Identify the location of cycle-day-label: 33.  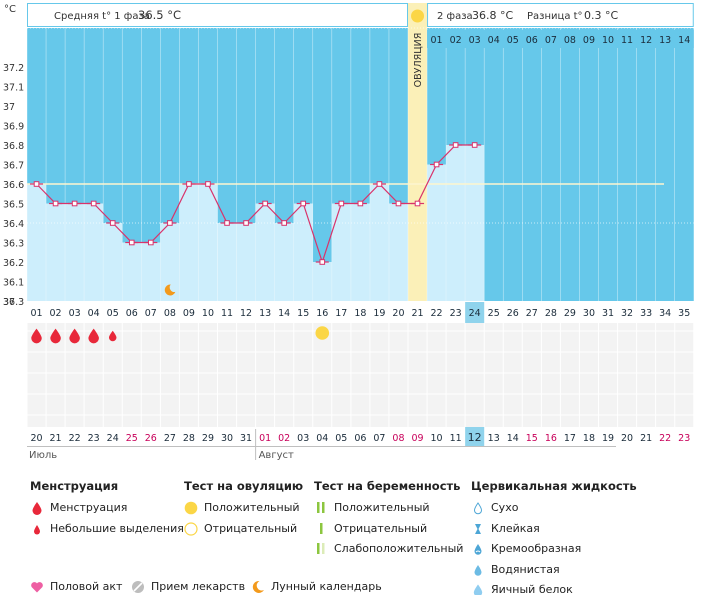
(646, 313).